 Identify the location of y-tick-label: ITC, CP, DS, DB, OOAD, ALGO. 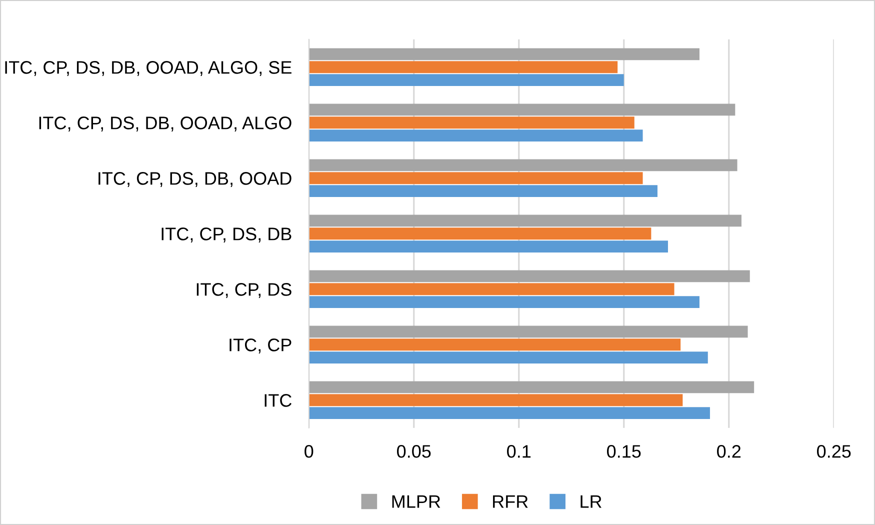
(165, 124).